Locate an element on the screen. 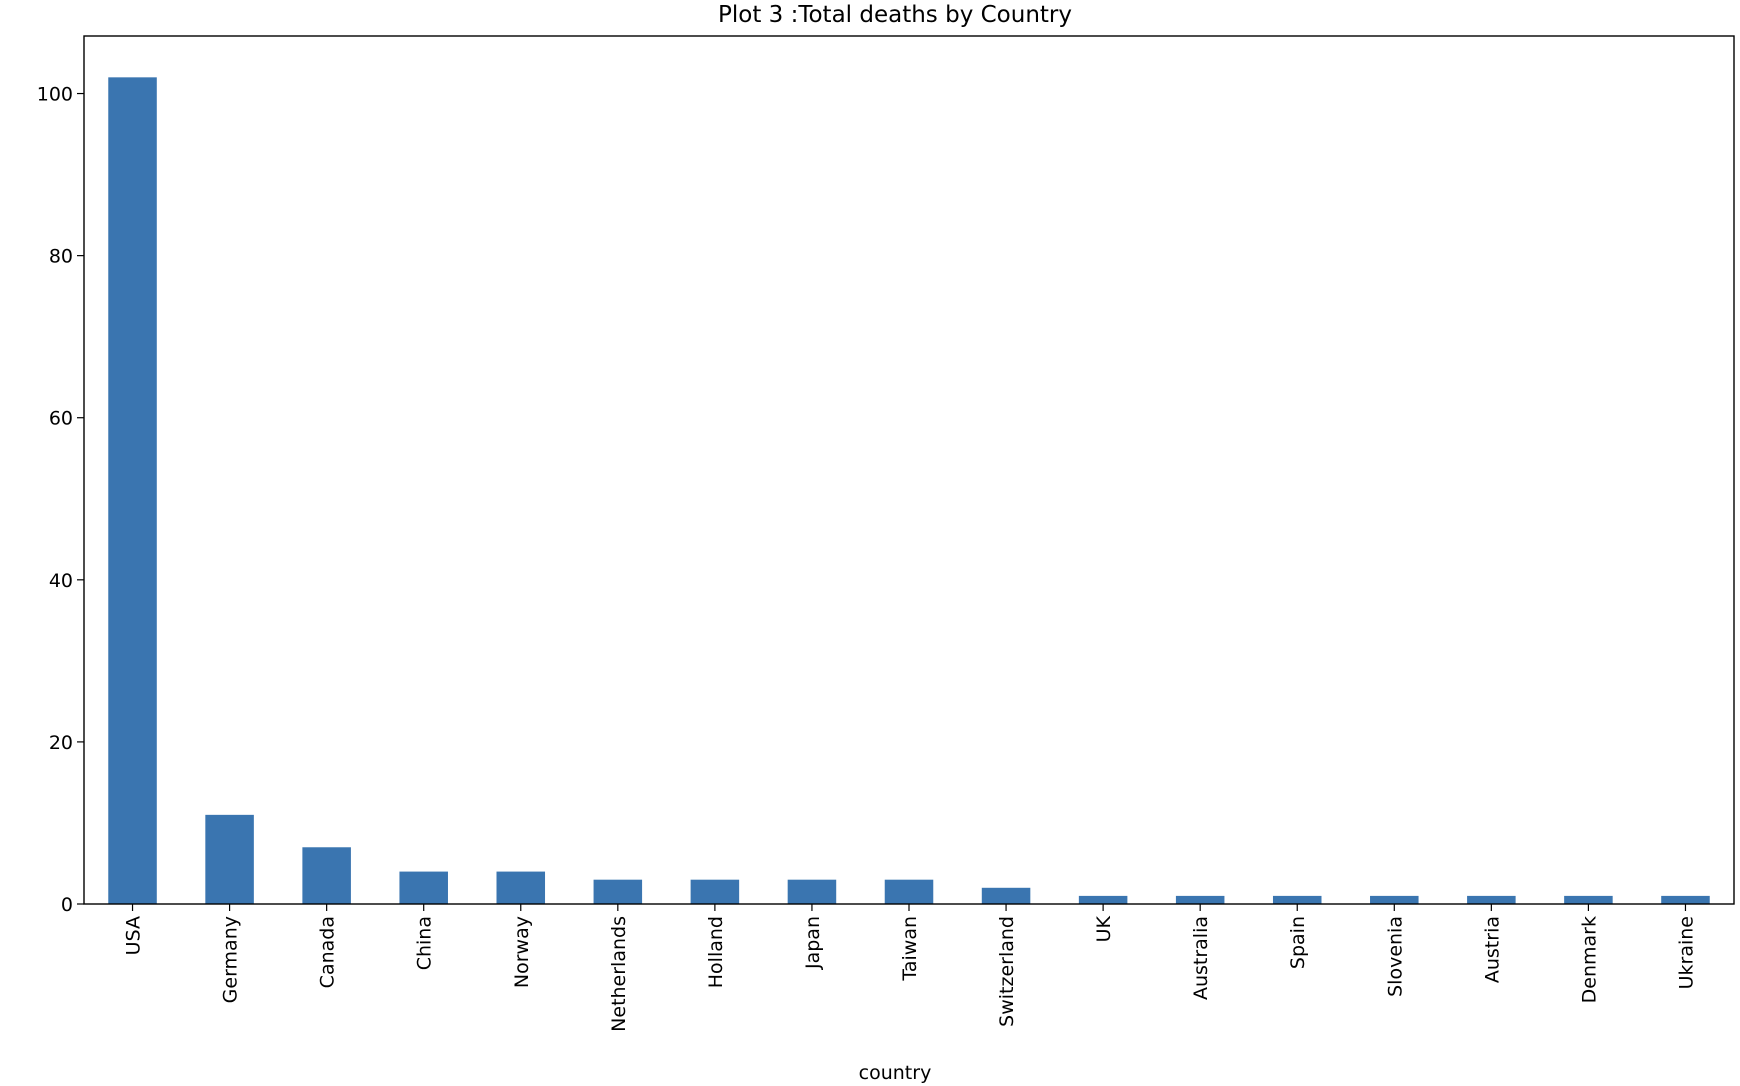 This screenshot has height=1086, width=1740. y-tick-label: 20 is located at coordinates (61, 743).